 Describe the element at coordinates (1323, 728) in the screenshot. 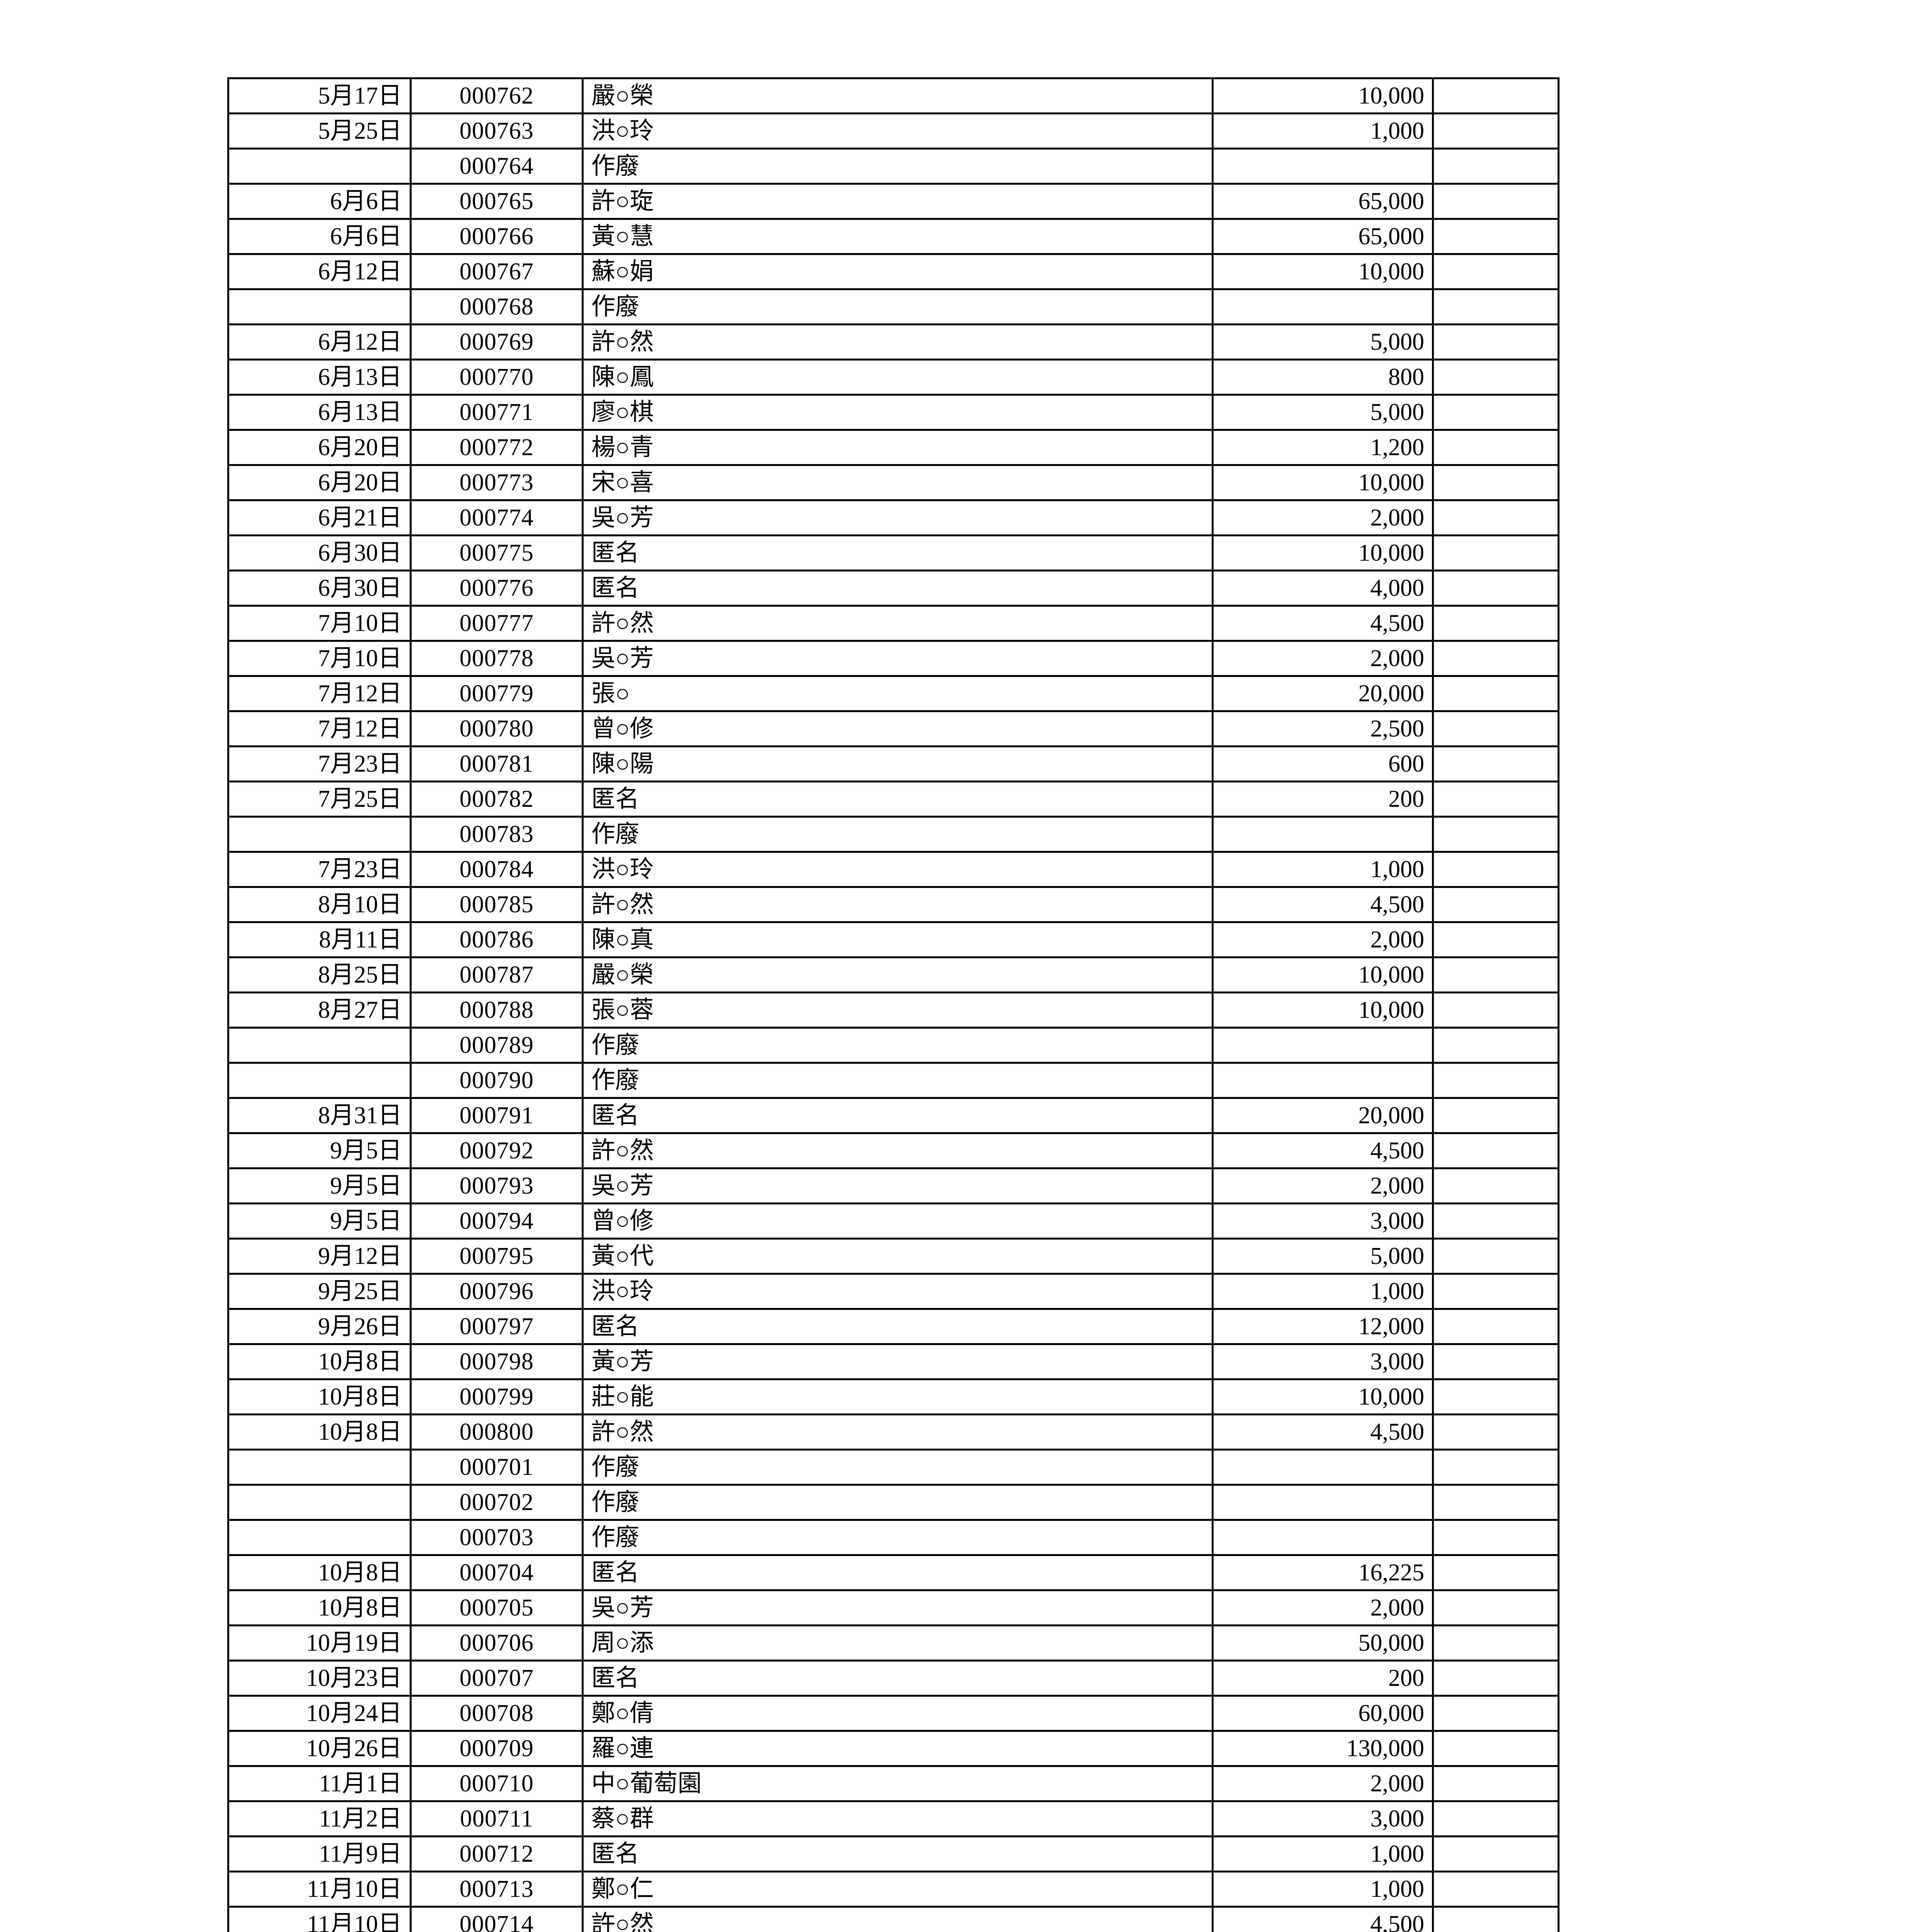

I see `cell-amount: 2,500` at that location.